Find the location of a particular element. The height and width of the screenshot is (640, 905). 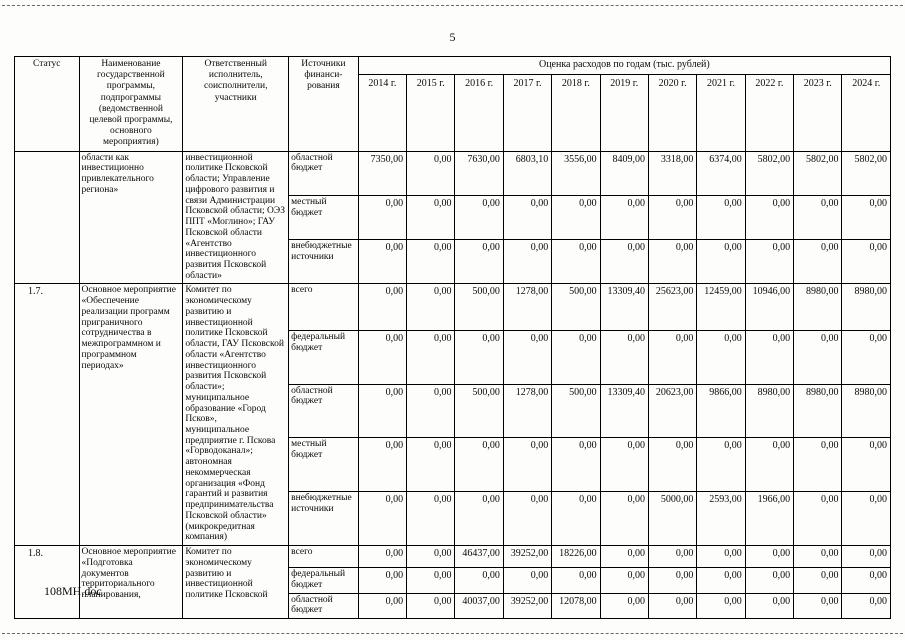

status-cell: 1.7. is located at coordinates (47, 415).